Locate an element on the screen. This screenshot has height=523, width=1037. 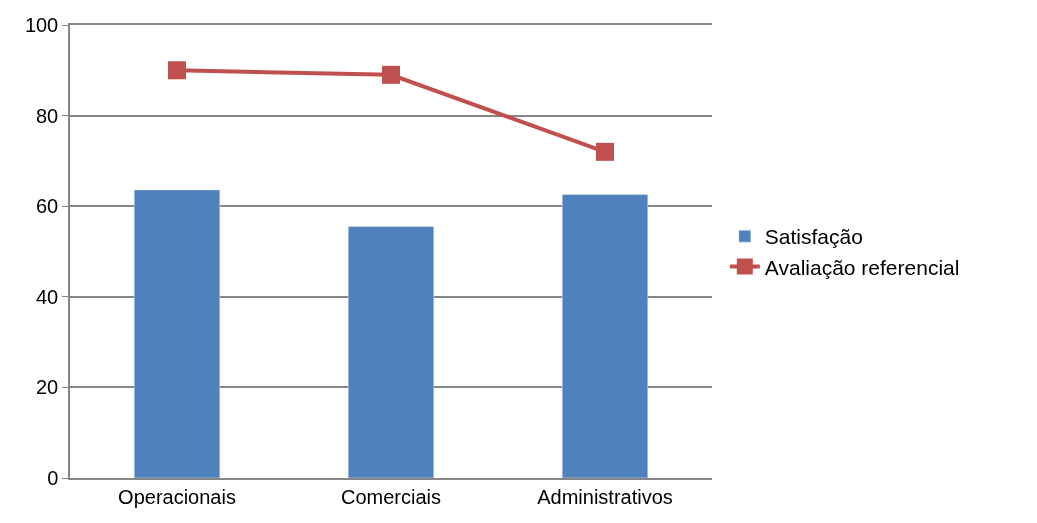
y-tick-label: 100 is located at coordinates (41, 25).